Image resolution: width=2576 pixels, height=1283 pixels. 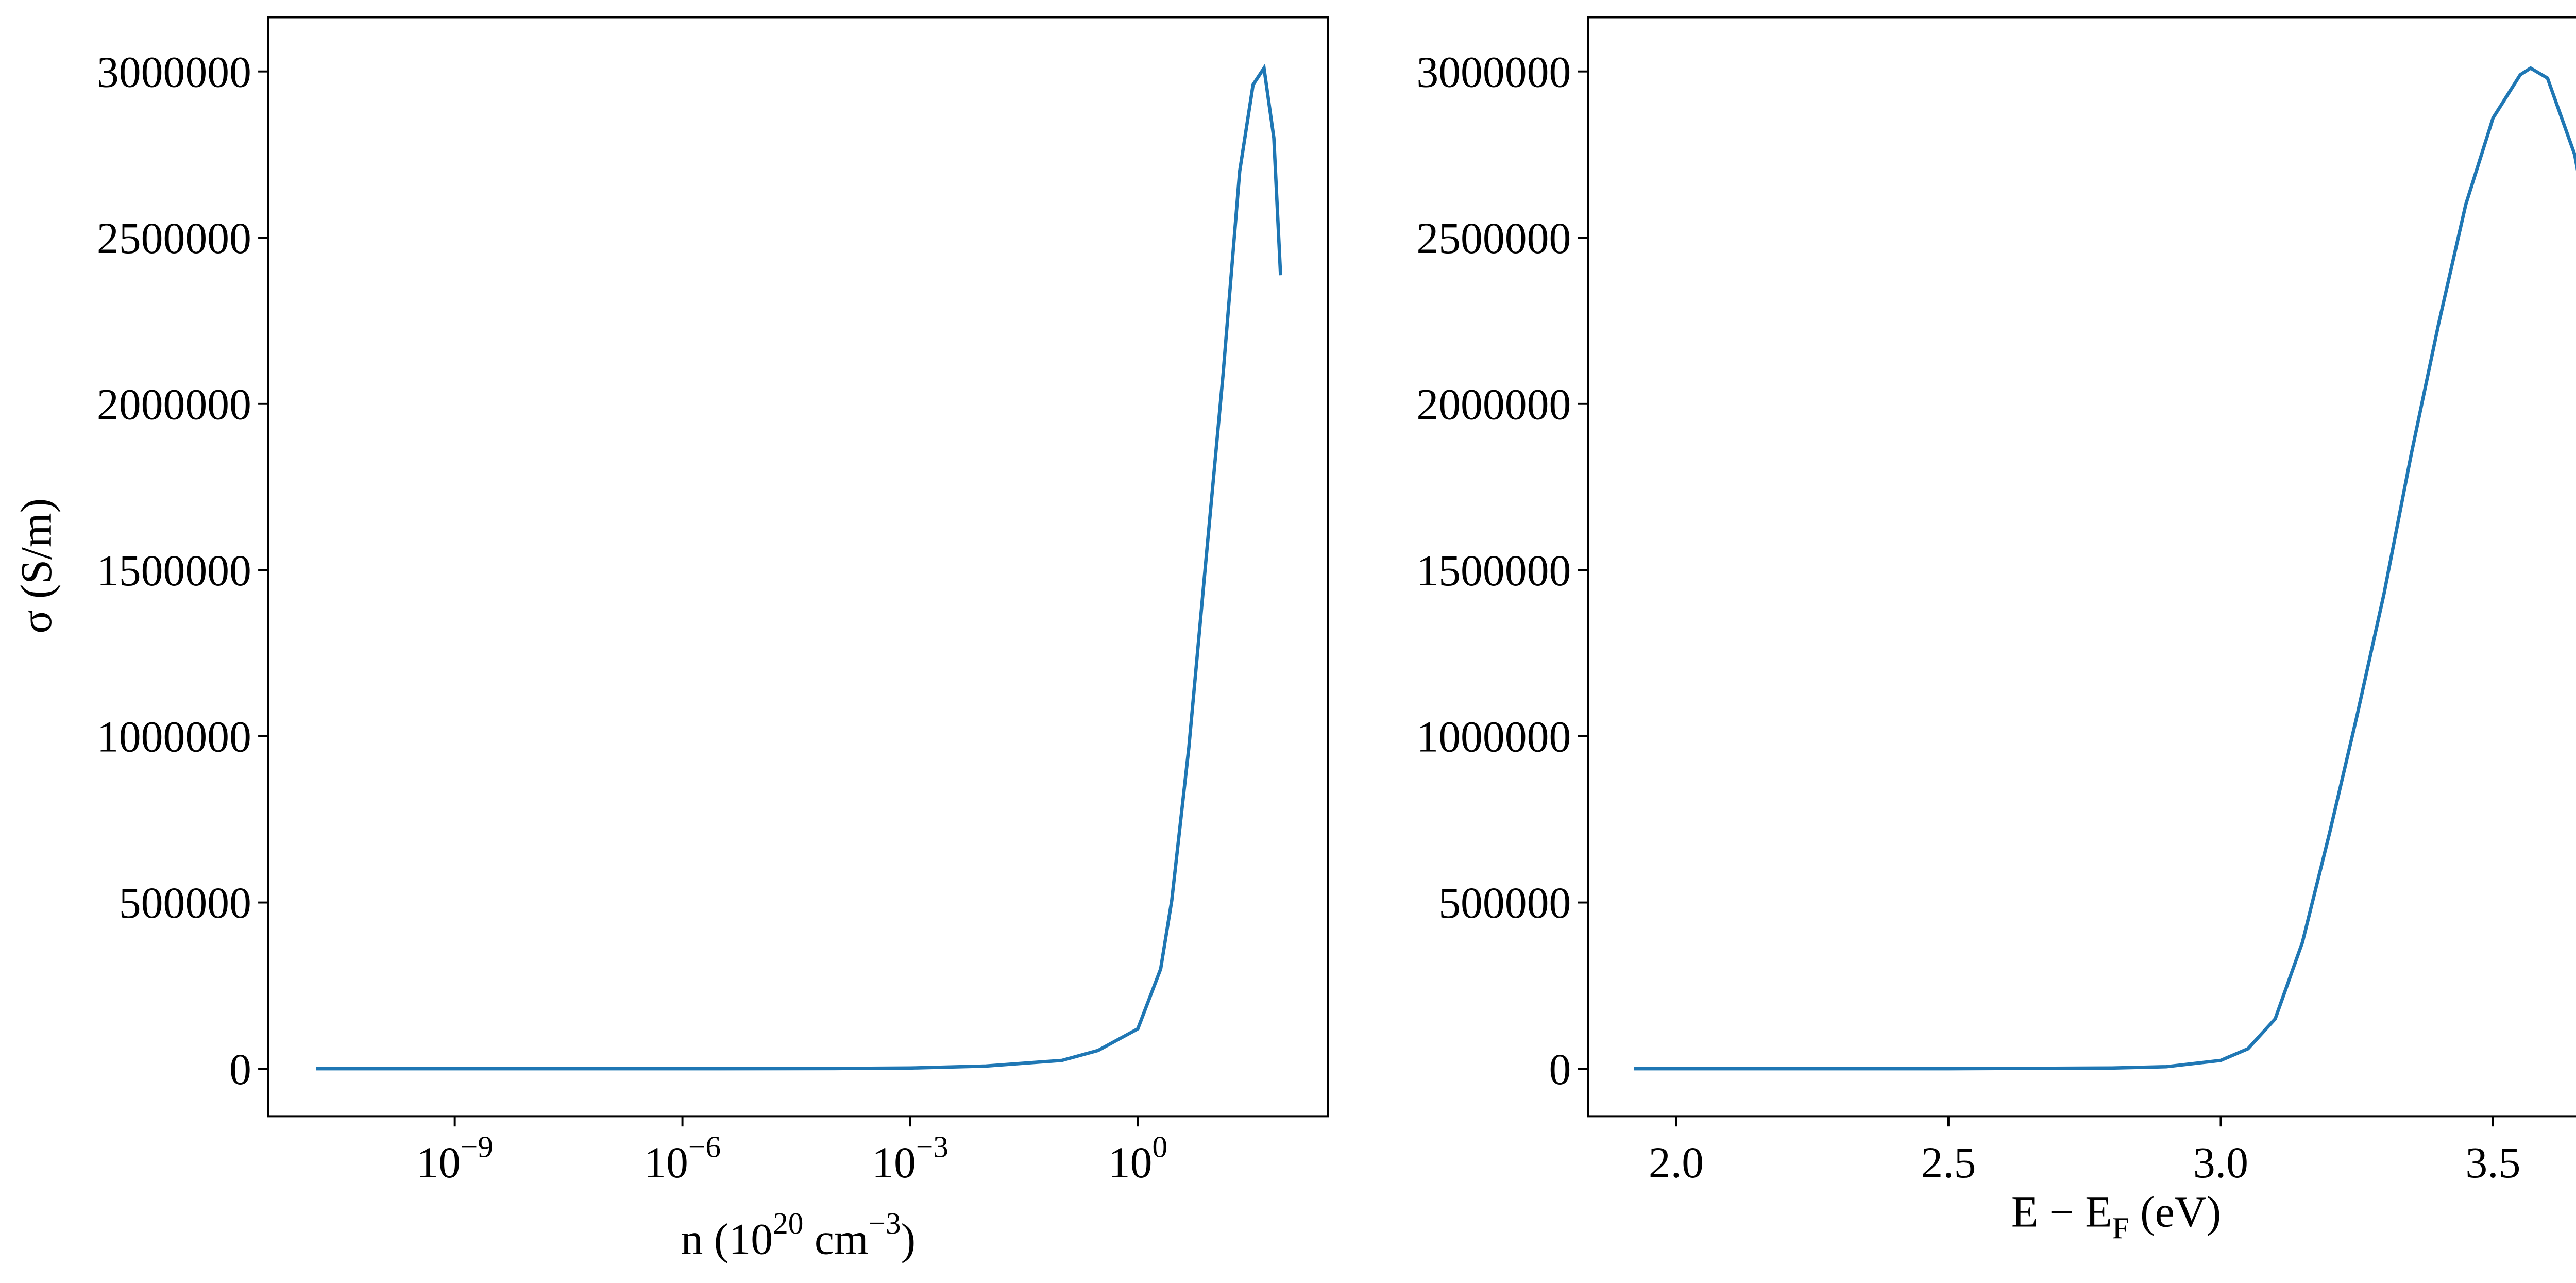 I want to click on x-label-part: n (10, so click(x=727, y=1238).